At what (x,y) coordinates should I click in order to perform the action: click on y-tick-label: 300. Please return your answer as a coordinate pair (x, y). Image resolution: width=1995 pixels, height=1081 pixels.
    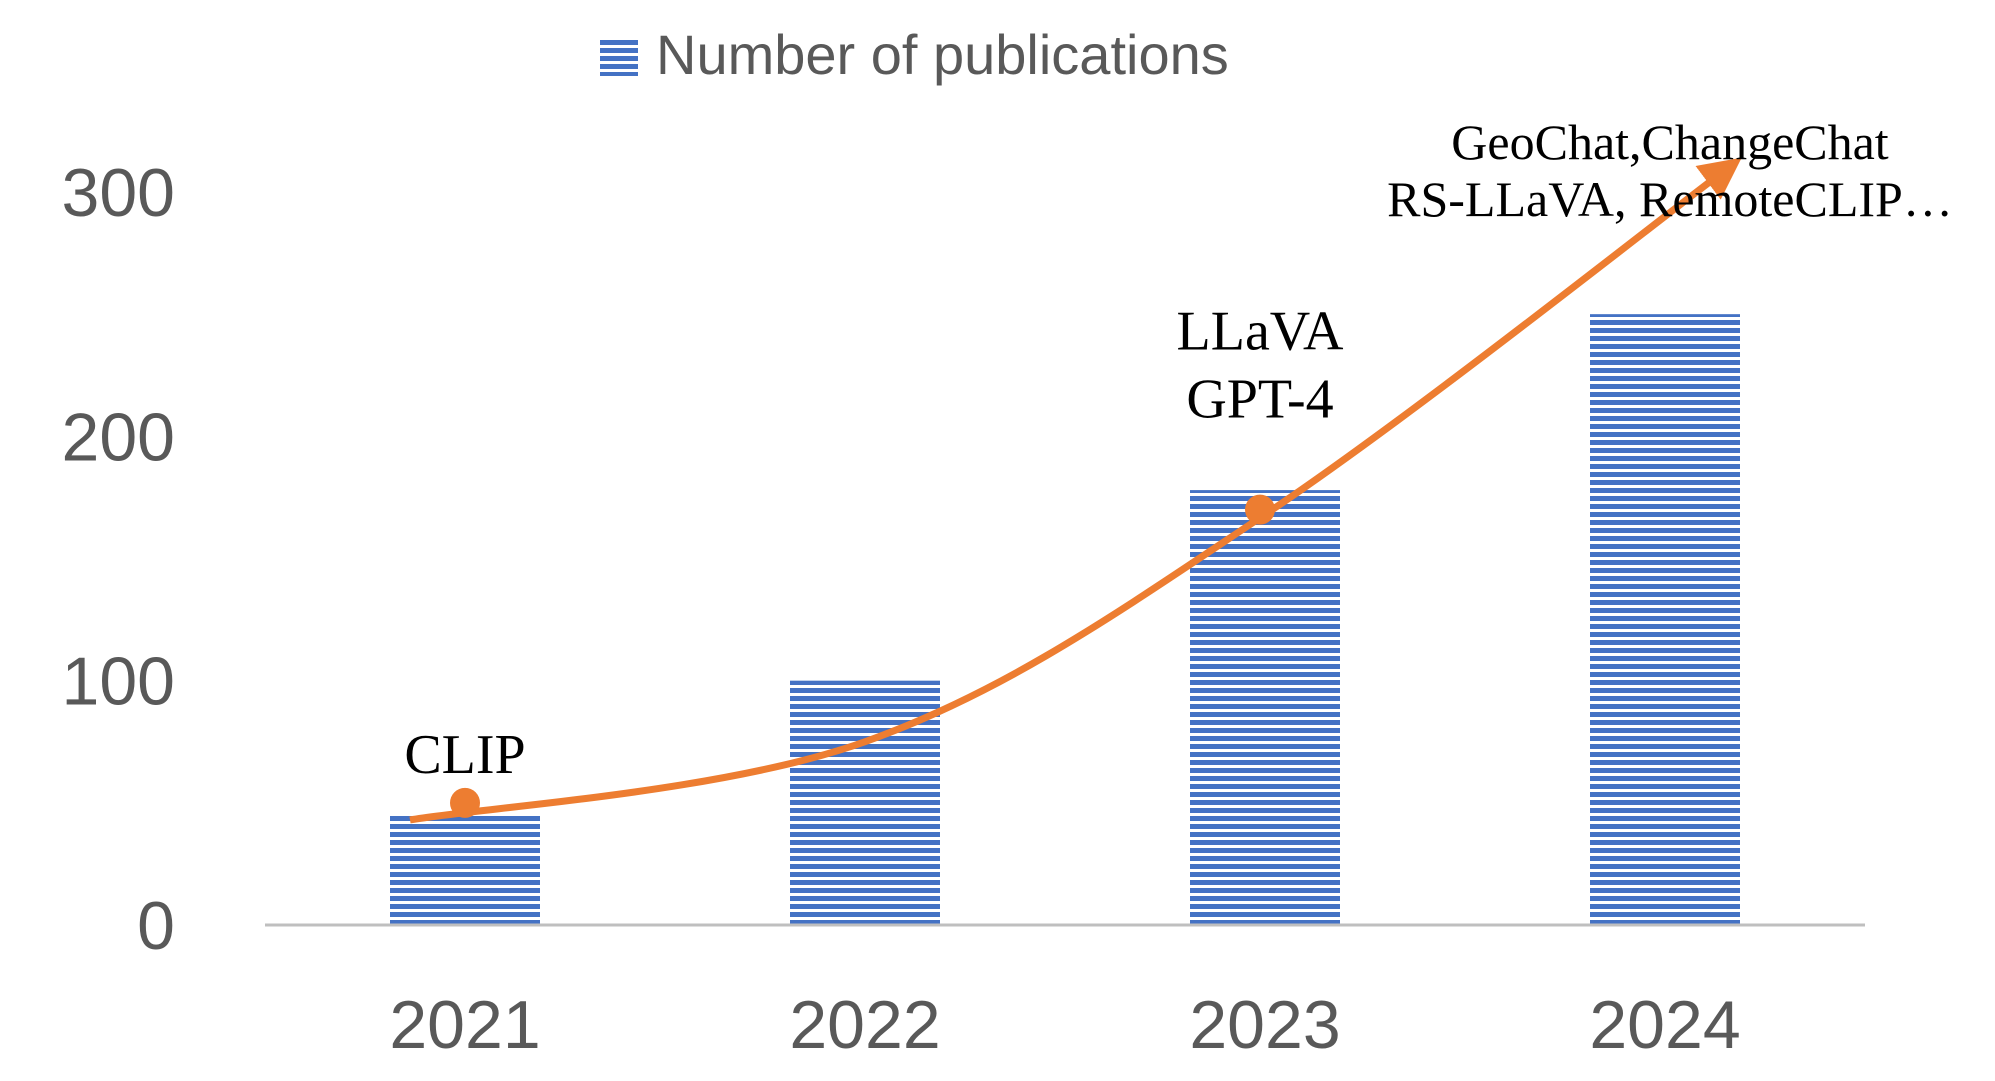
    Looking at the image, I should click on (118, 193).